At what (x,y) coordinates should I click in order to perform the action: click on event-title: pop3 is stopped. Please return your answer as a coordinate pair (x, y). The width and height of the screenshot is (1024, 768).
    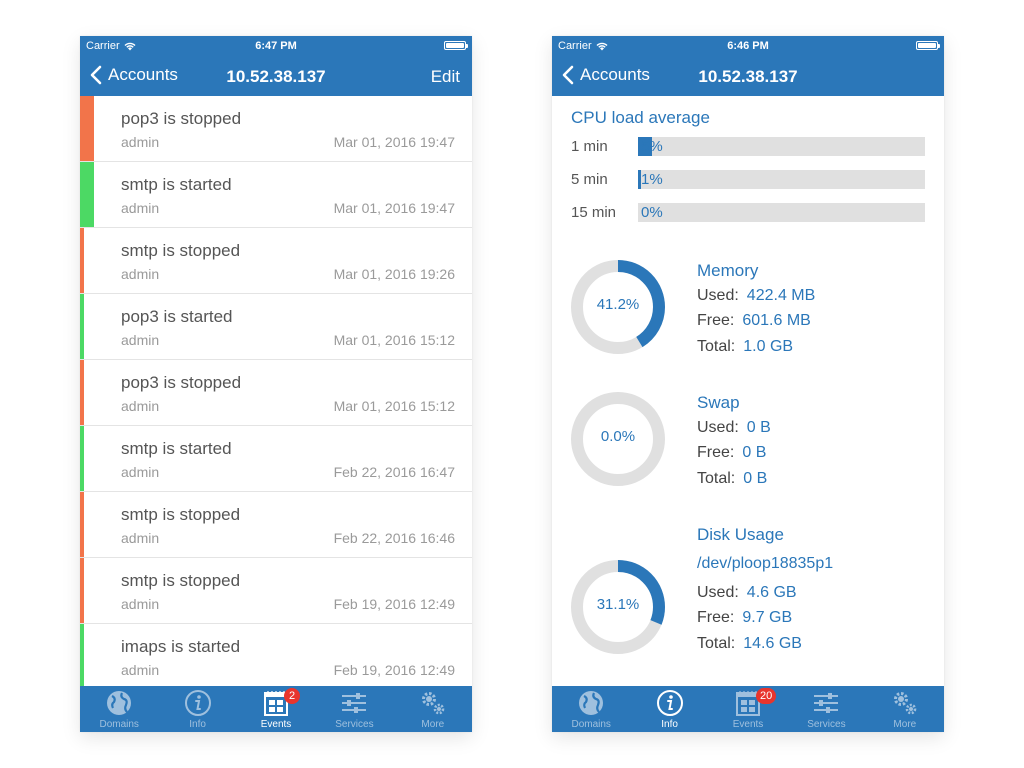
    Looking at the image, I should click on (181, 118).